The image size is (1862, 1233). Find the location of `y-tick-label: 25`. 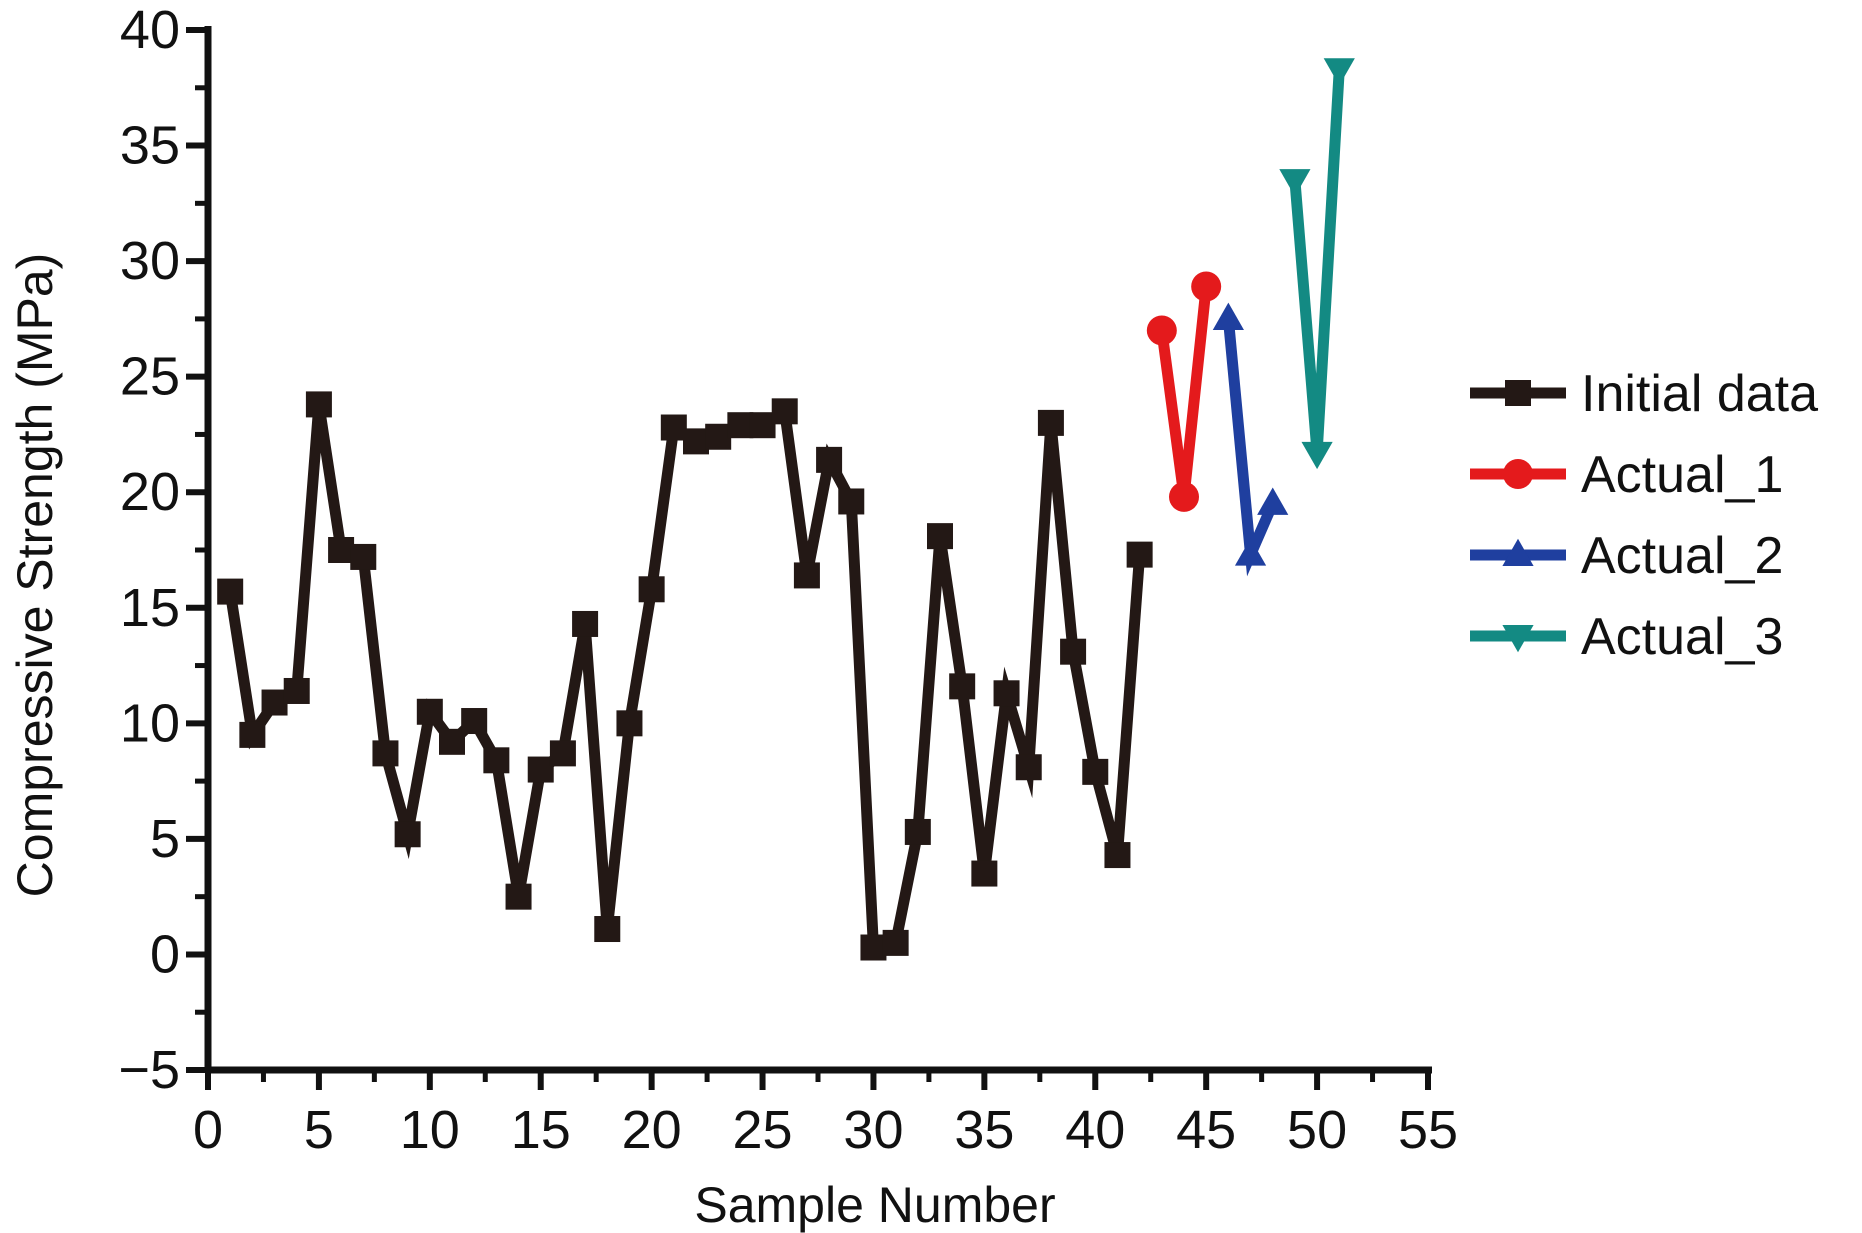

y-tick-label: 25 is located at coordinates (150, 377).